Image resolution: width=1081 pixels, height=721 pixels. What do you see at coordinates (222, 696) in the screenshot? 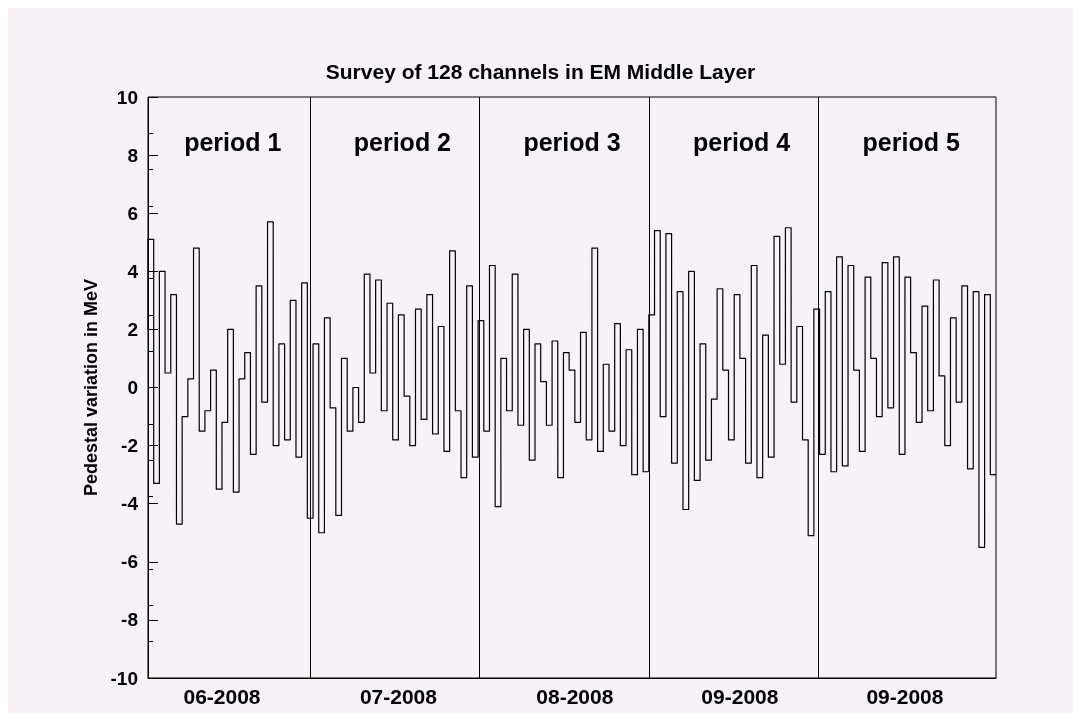
I see `x-tick-label: 06-2008` at bounding box center [222, 696].